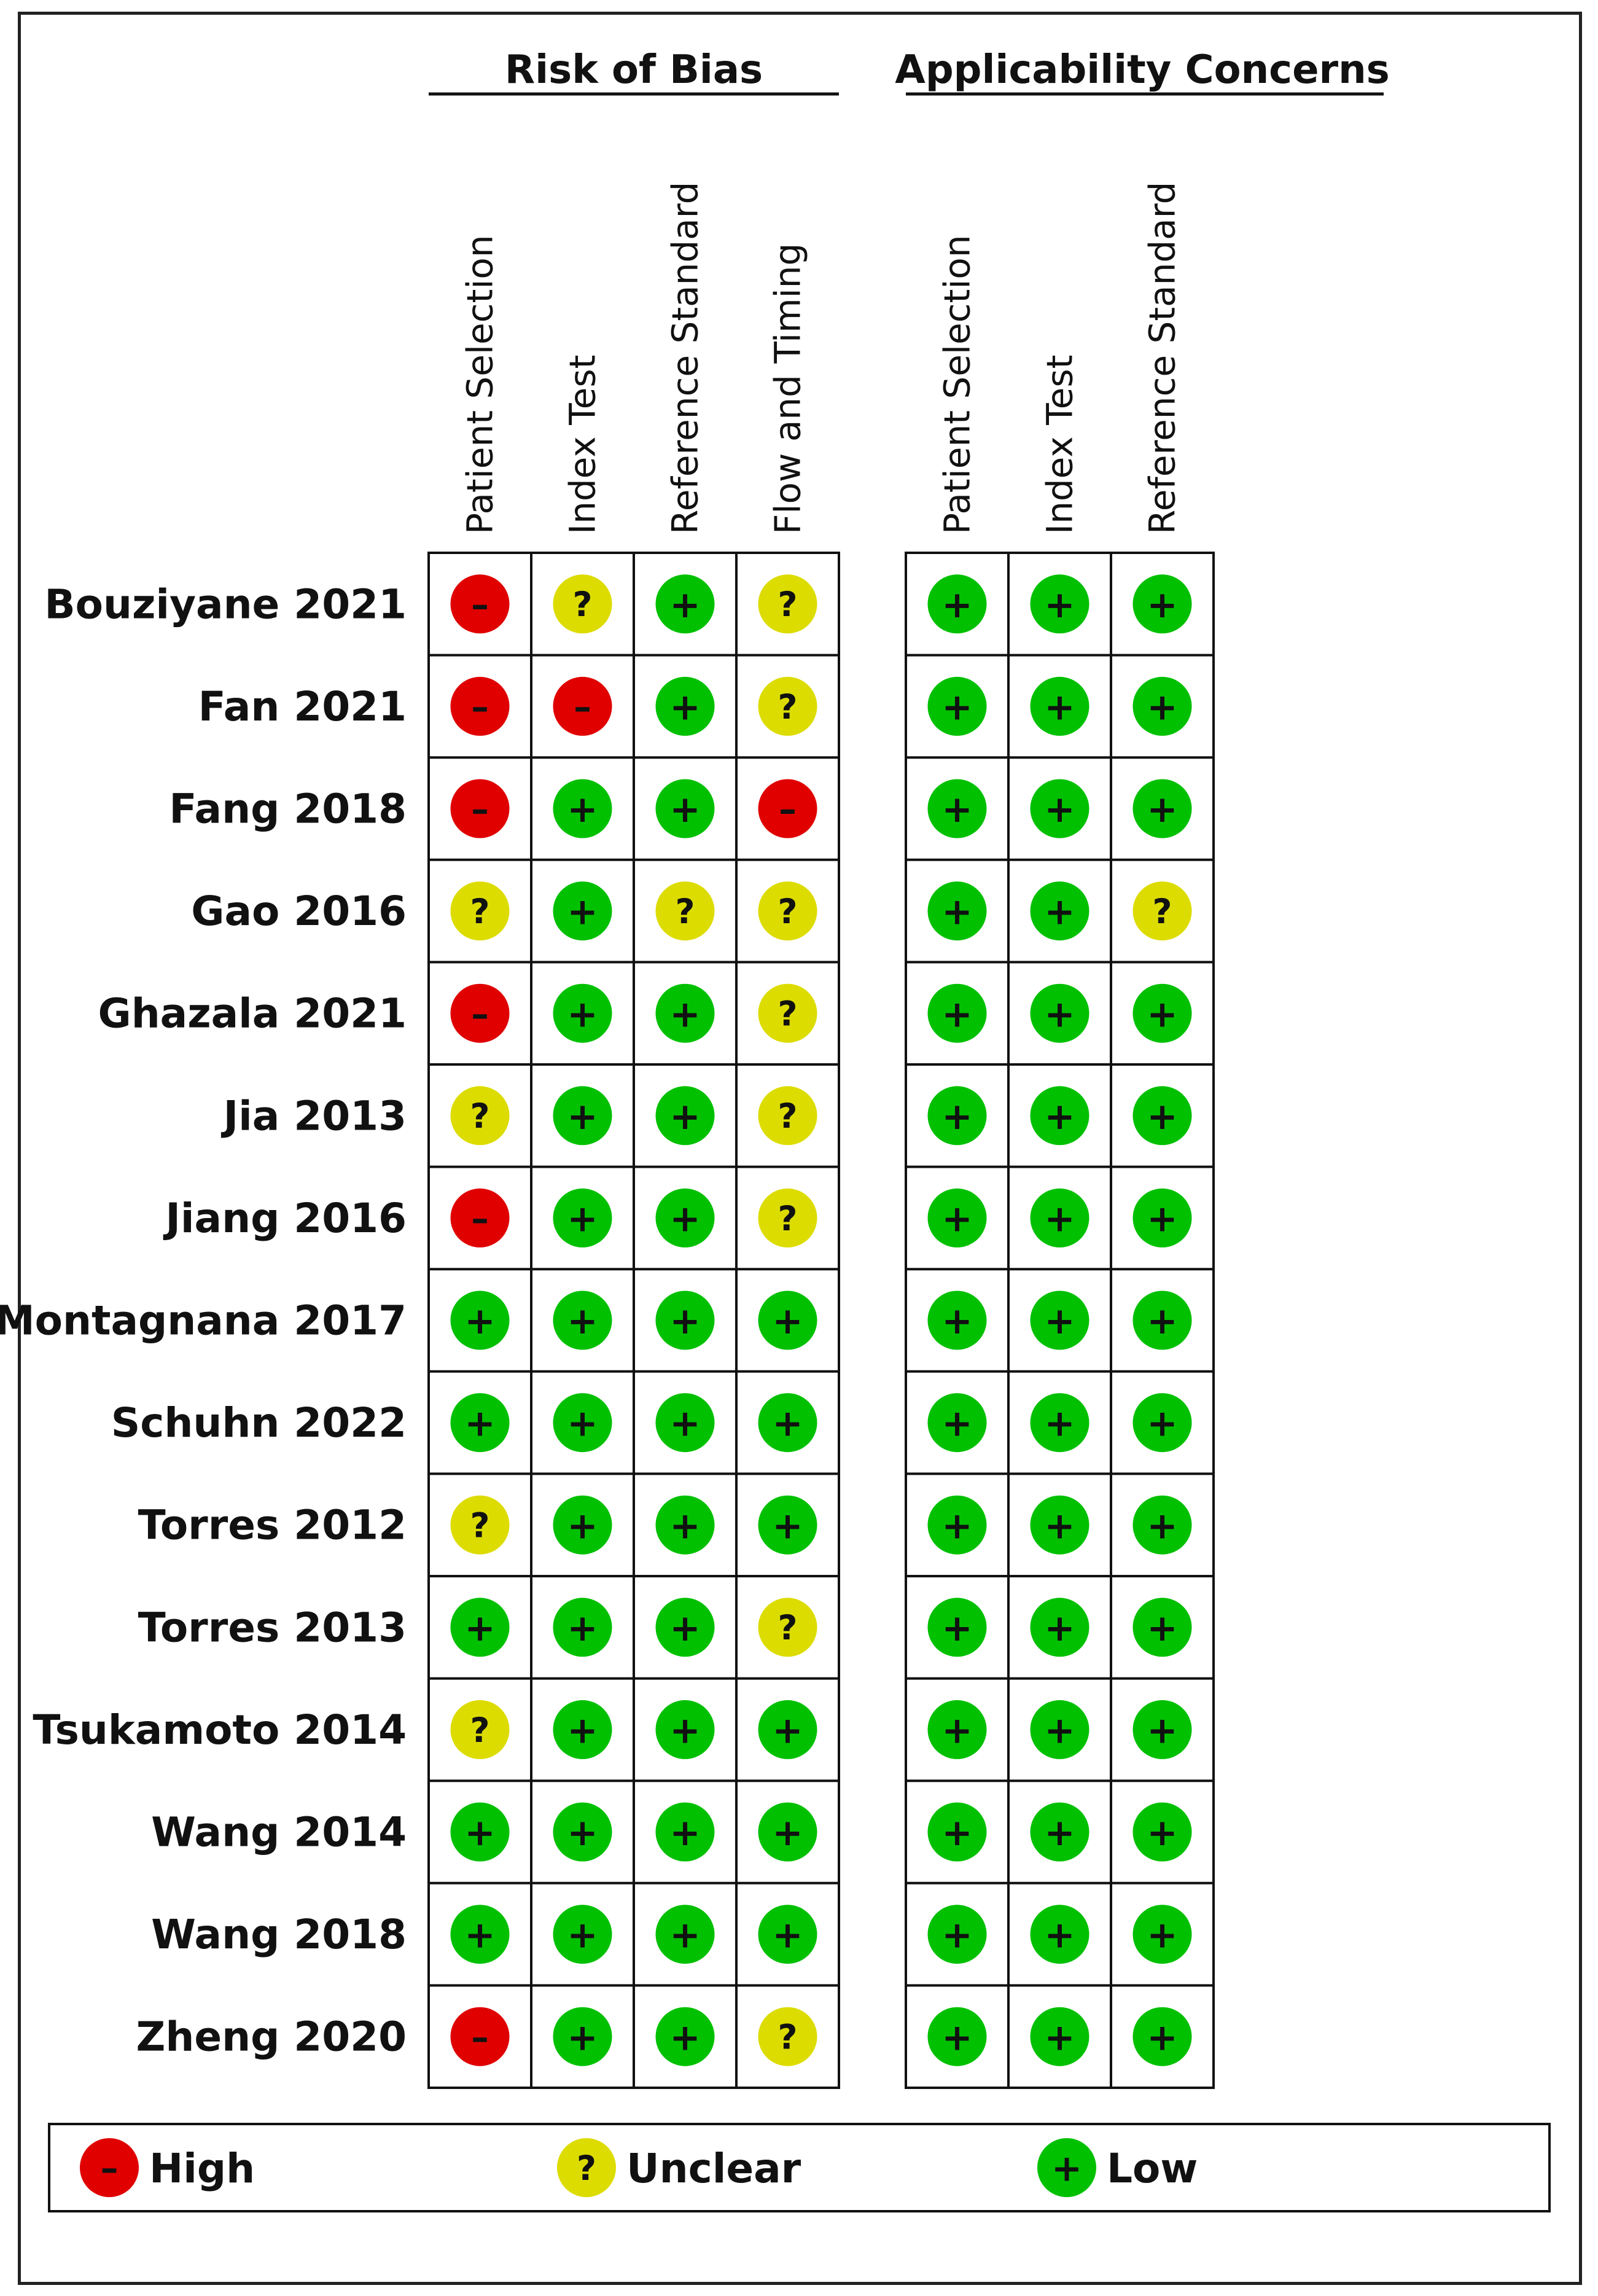 The width and height of the screenshot is (1598, 2296). I want to click on rating-wang-2018-risk-of-bias-index-test: +, so click(582, 1934).